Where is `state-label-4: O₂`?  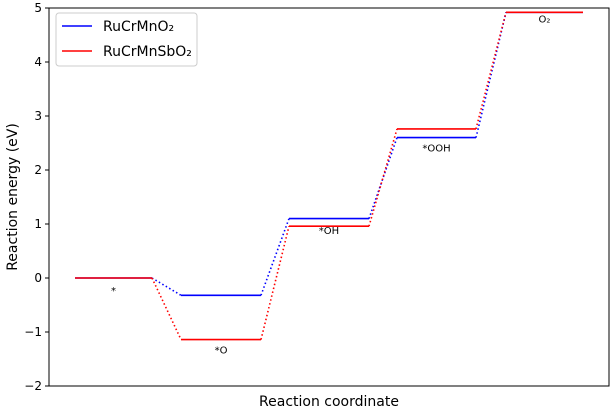 state-label-4: O₂ is located at coordinates (545, 19).